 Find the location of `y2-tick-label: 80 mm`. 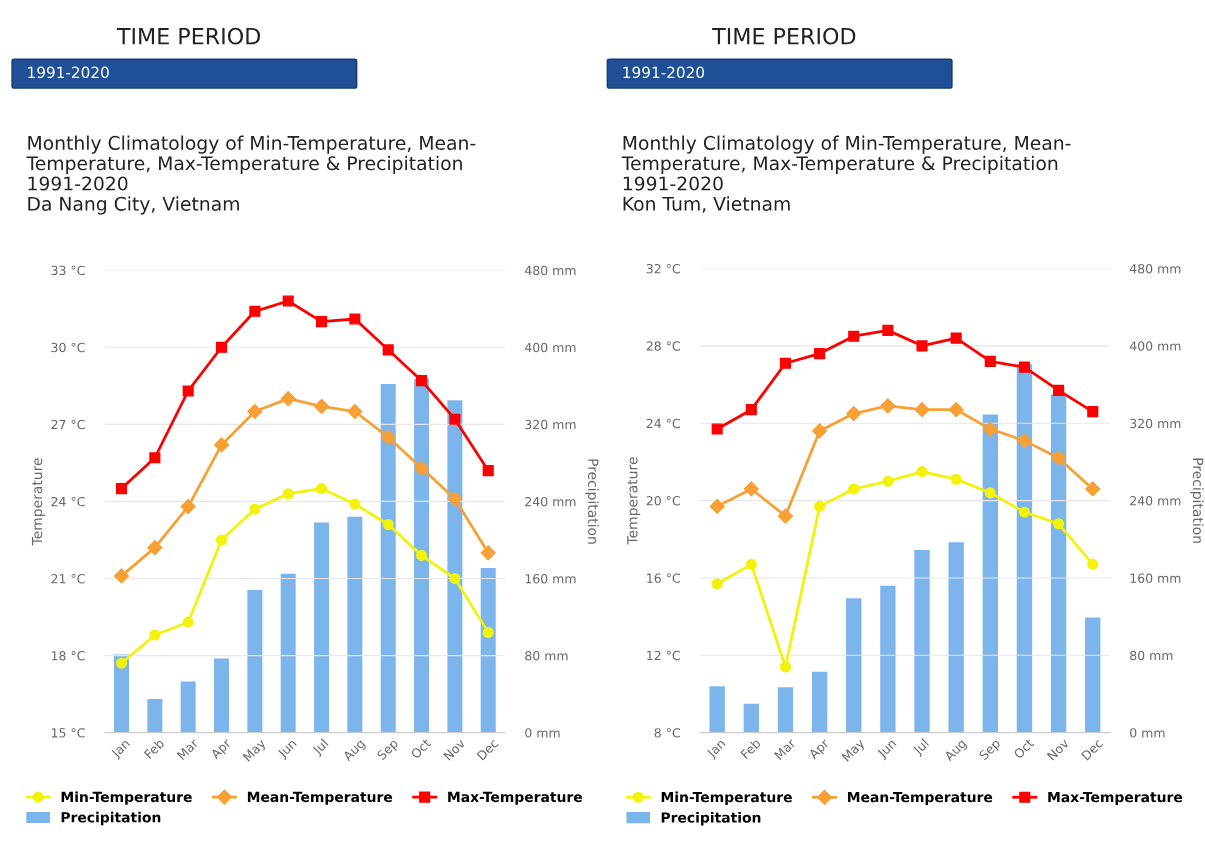

y2-tick-label: 80 mm is located at coordinates (546, 656).